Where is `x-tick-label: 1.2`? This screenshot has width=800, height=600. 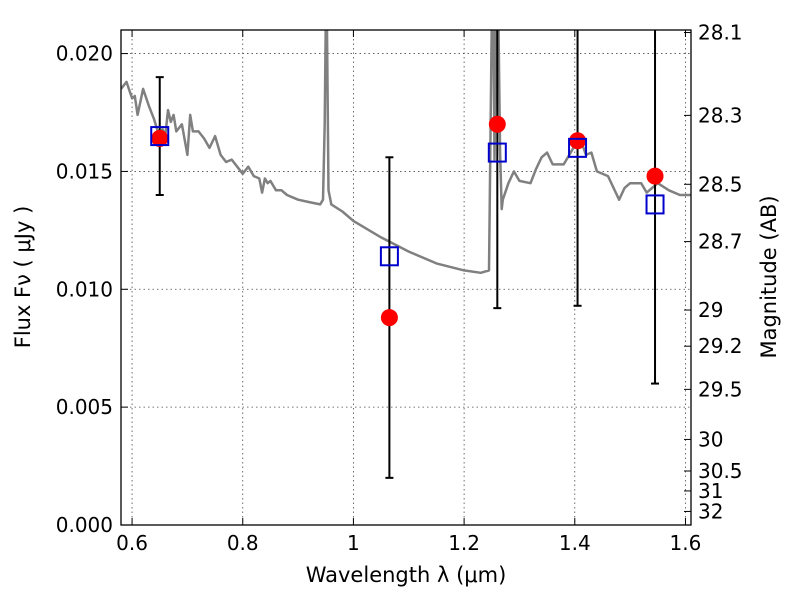 x-tick-label: 1.2 is located at coordinates (464, 543).